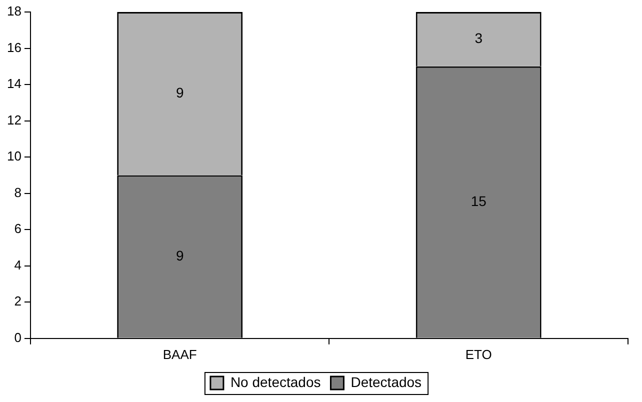 The image size is (642, 402). I want to click on data-label: 15, so click(478, 201).